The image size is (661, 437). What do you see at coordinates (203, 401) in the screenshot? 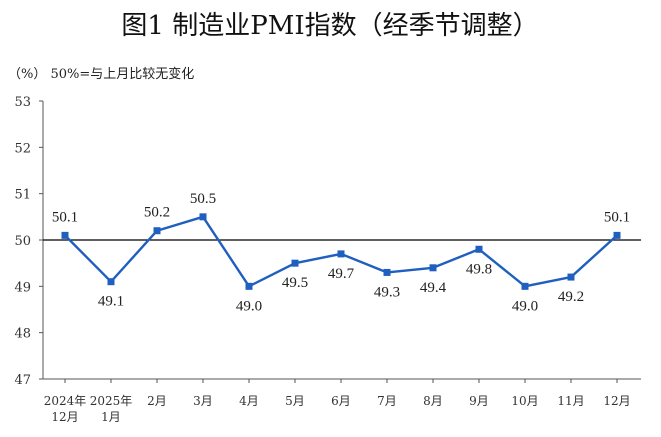
I see `x-tick-label: 3月` at bounding box center [203, 401].